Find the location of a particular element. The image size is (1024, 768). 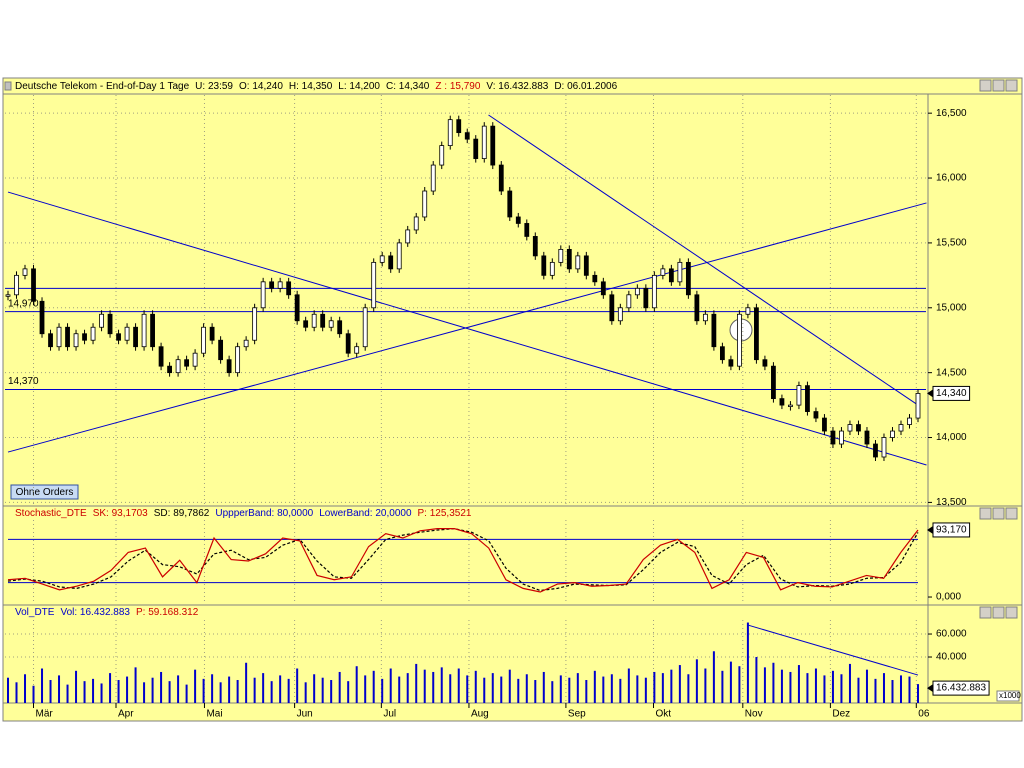

header-item: SK: 93,1703 is located at coordinates (120, 513).